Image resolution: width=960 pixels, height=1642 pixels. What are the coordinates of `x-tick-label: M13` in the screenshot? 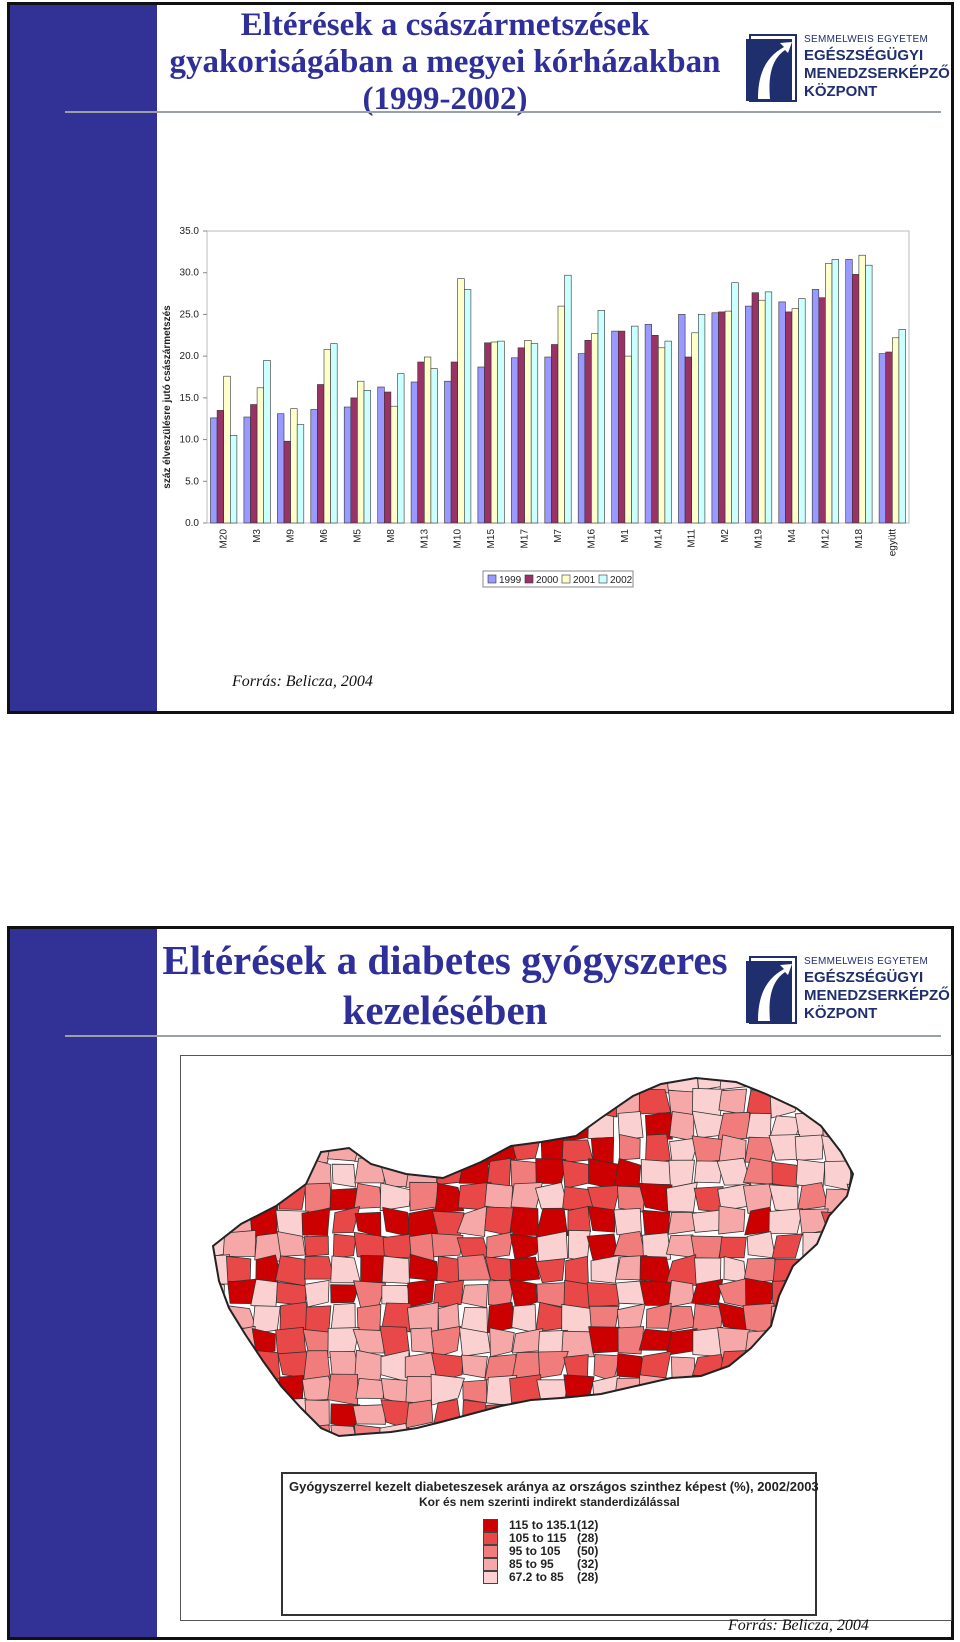 It's located at (424, 539).